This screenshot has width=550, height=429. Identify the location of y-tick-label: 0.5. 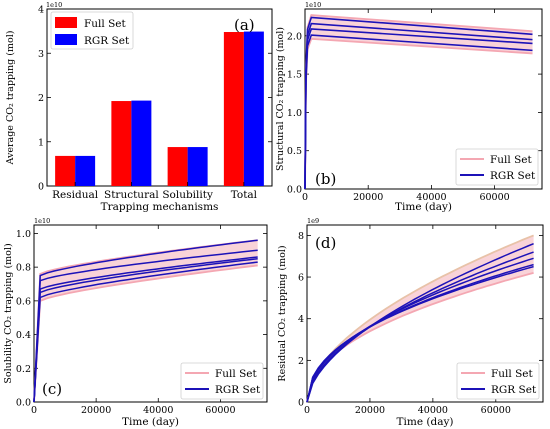
(294, 151).